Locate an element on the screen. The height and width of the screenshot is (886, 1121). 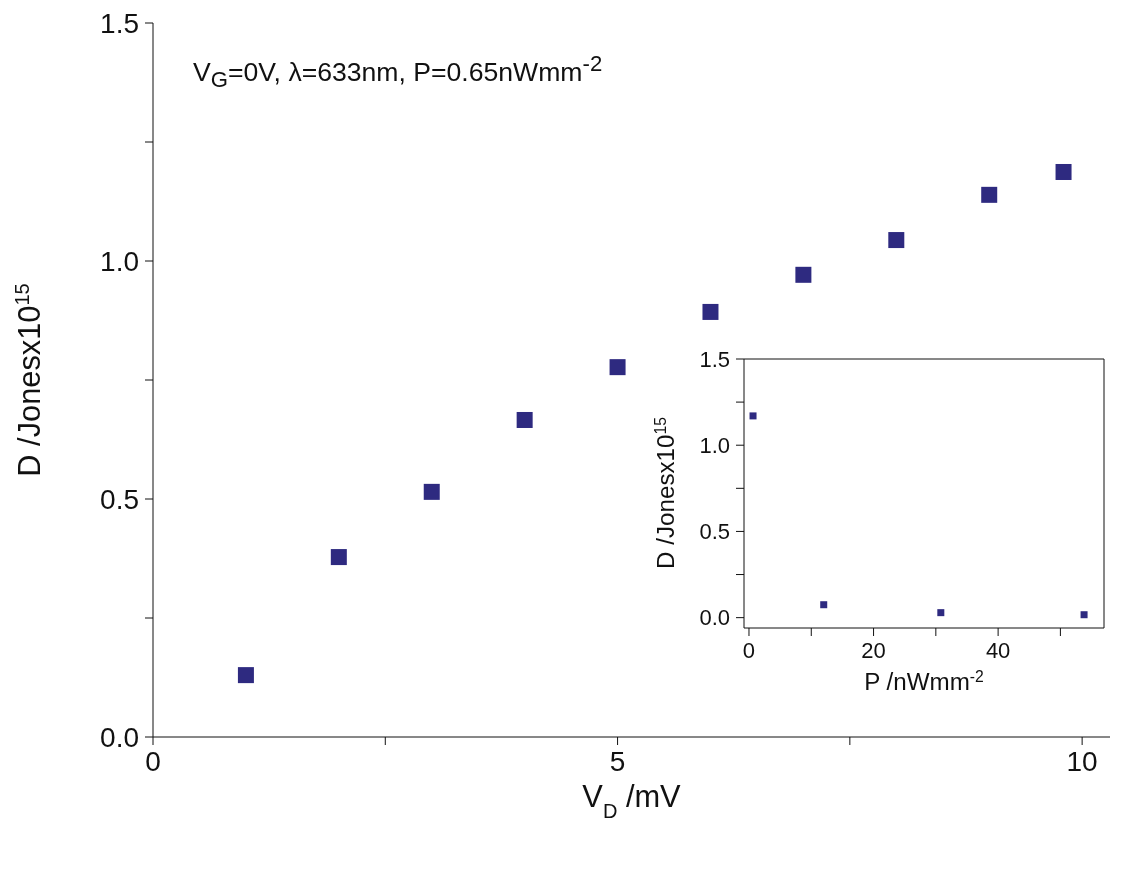
x-tick-label: 10 is located at coordinates (1082, 761).